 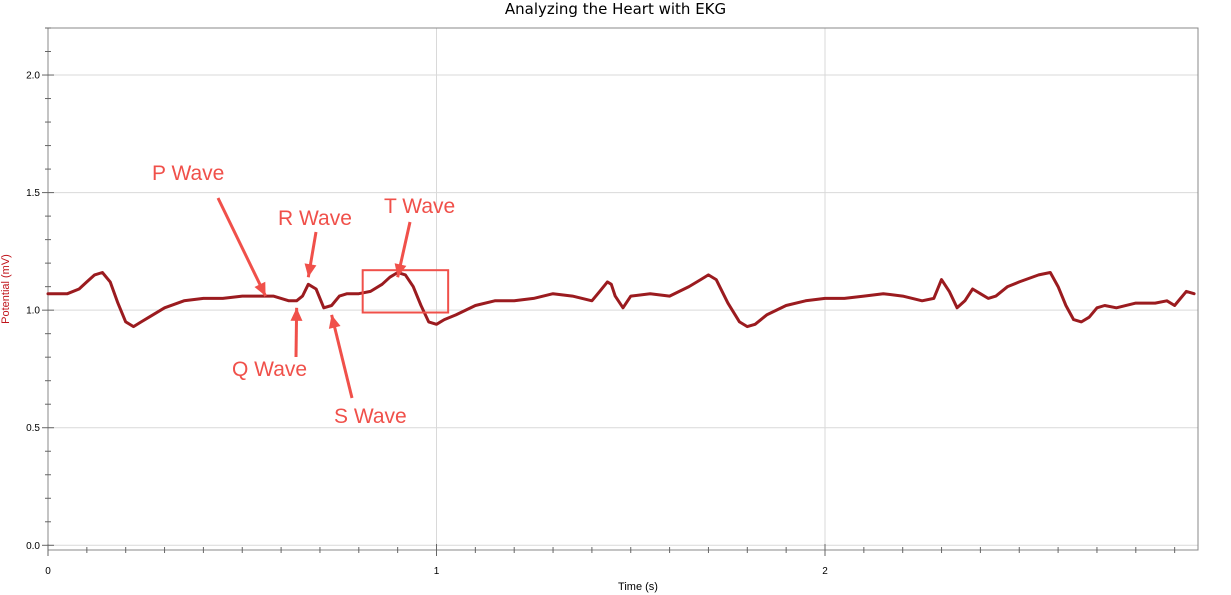 What do you see at coordinates (33, 193) in the screenshot?
I see `y-tick-label: 1.5` at bounding box center [33, 193].